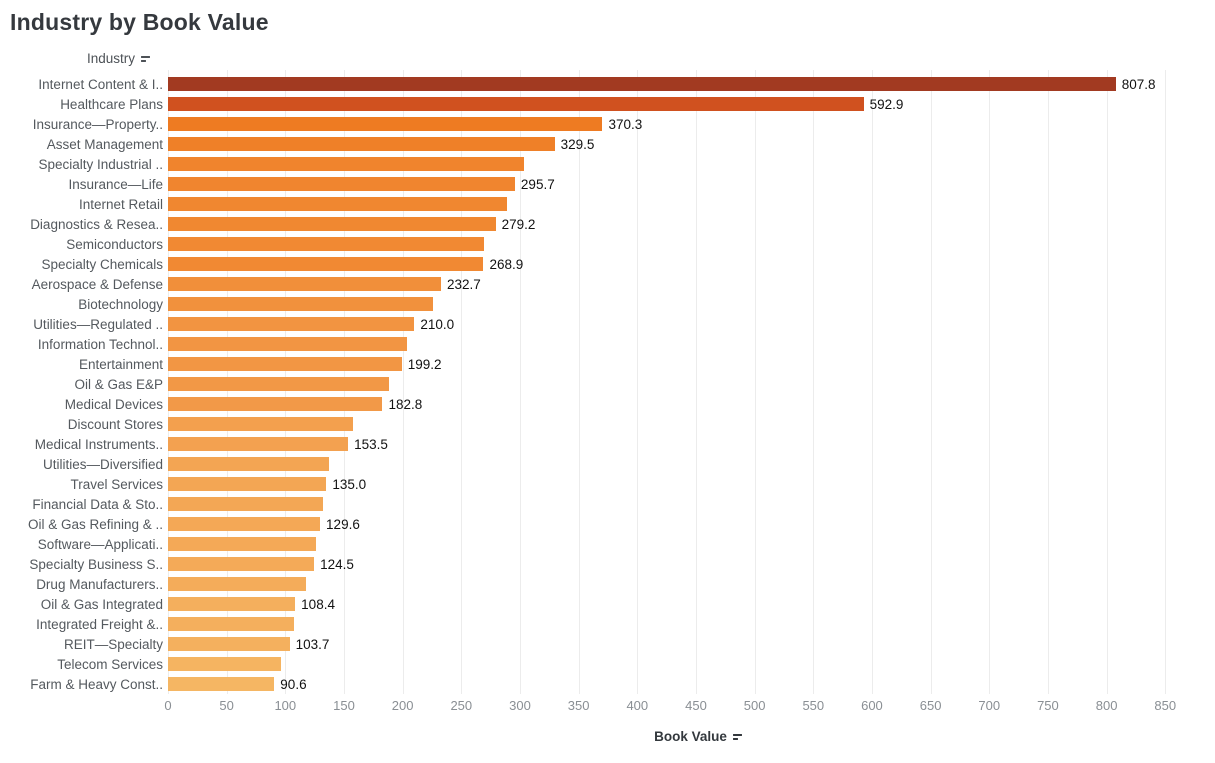 This screenshot has height=763, width=1215. Describe the element at coordinates (111, 104) in the screenshot. I see `category-label: Healthcare Plans` at that location.